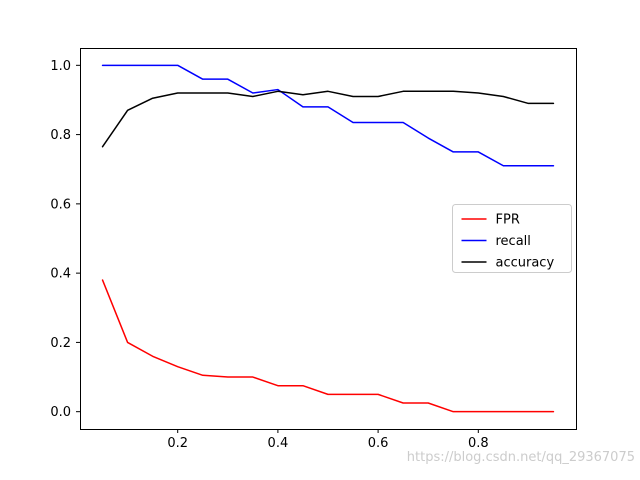  What do you see at coordinates (60, 66) in the screenshot?
I see `y-tick-label: 1.0` at bounding box center [60, 66].